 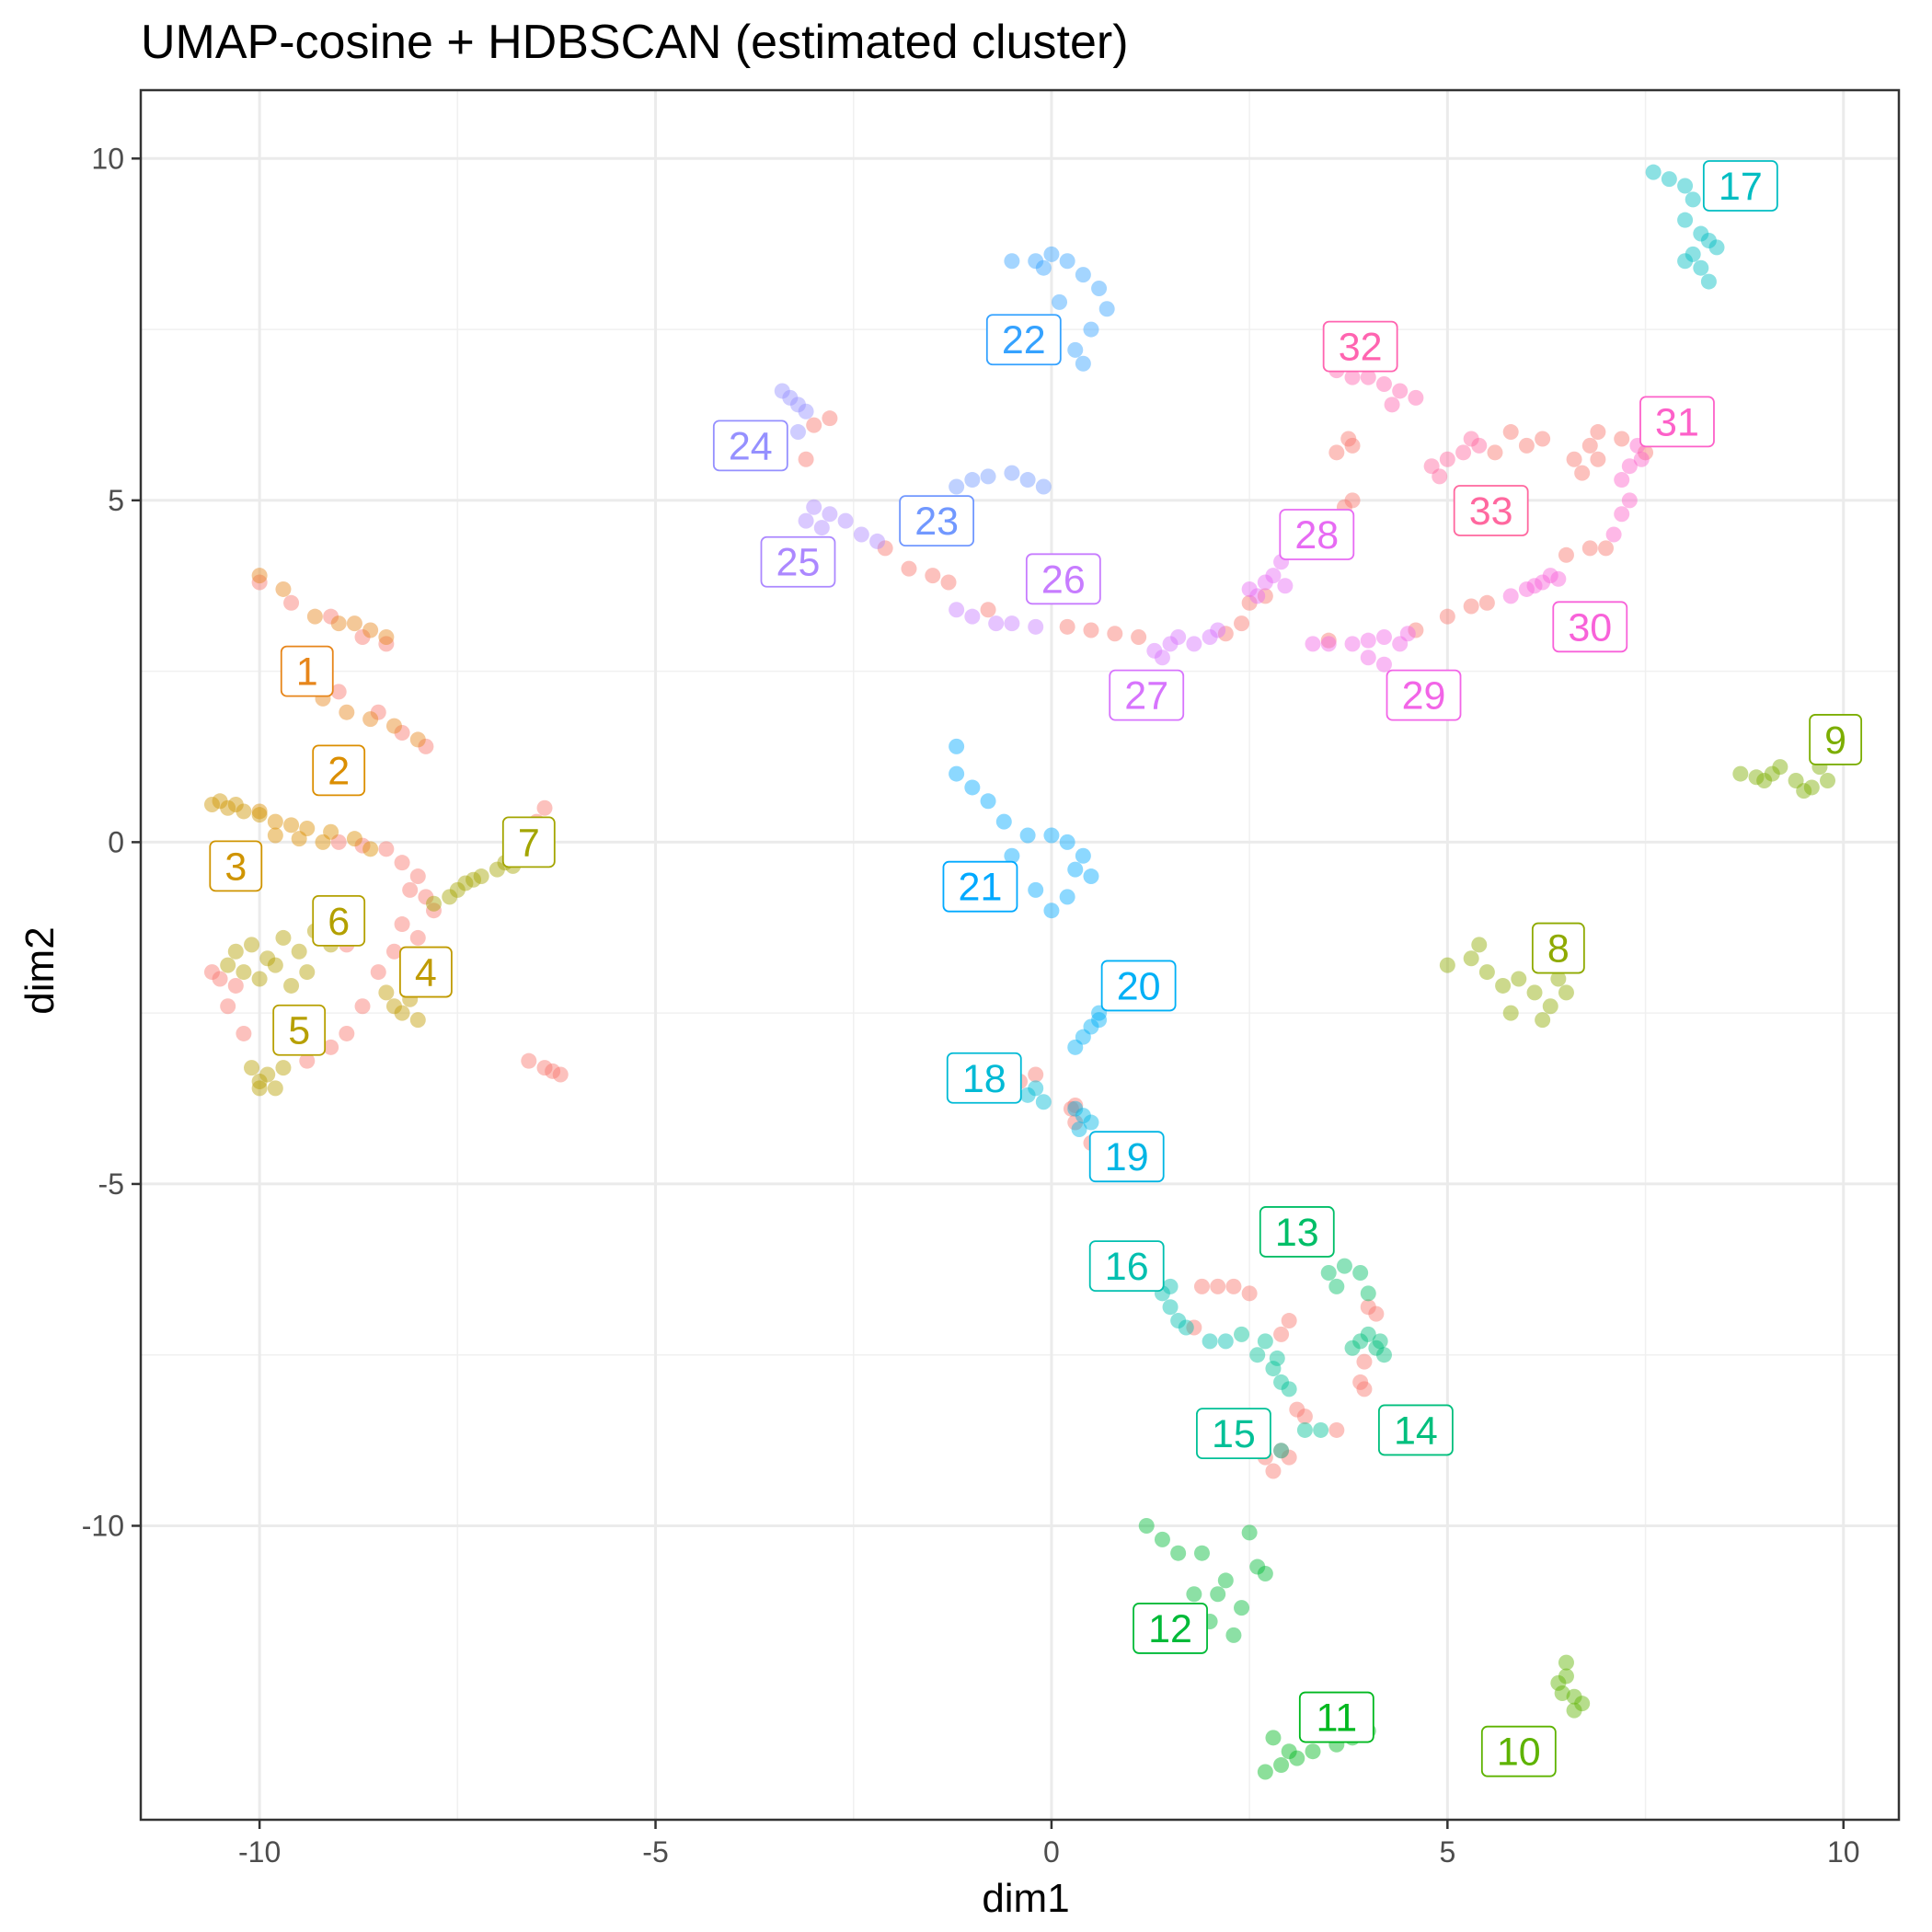 What do you see at coordinates (1424, 696) in the screenshot?
I see `cluster-label-text: 29` at bounding box center [1424, 696].